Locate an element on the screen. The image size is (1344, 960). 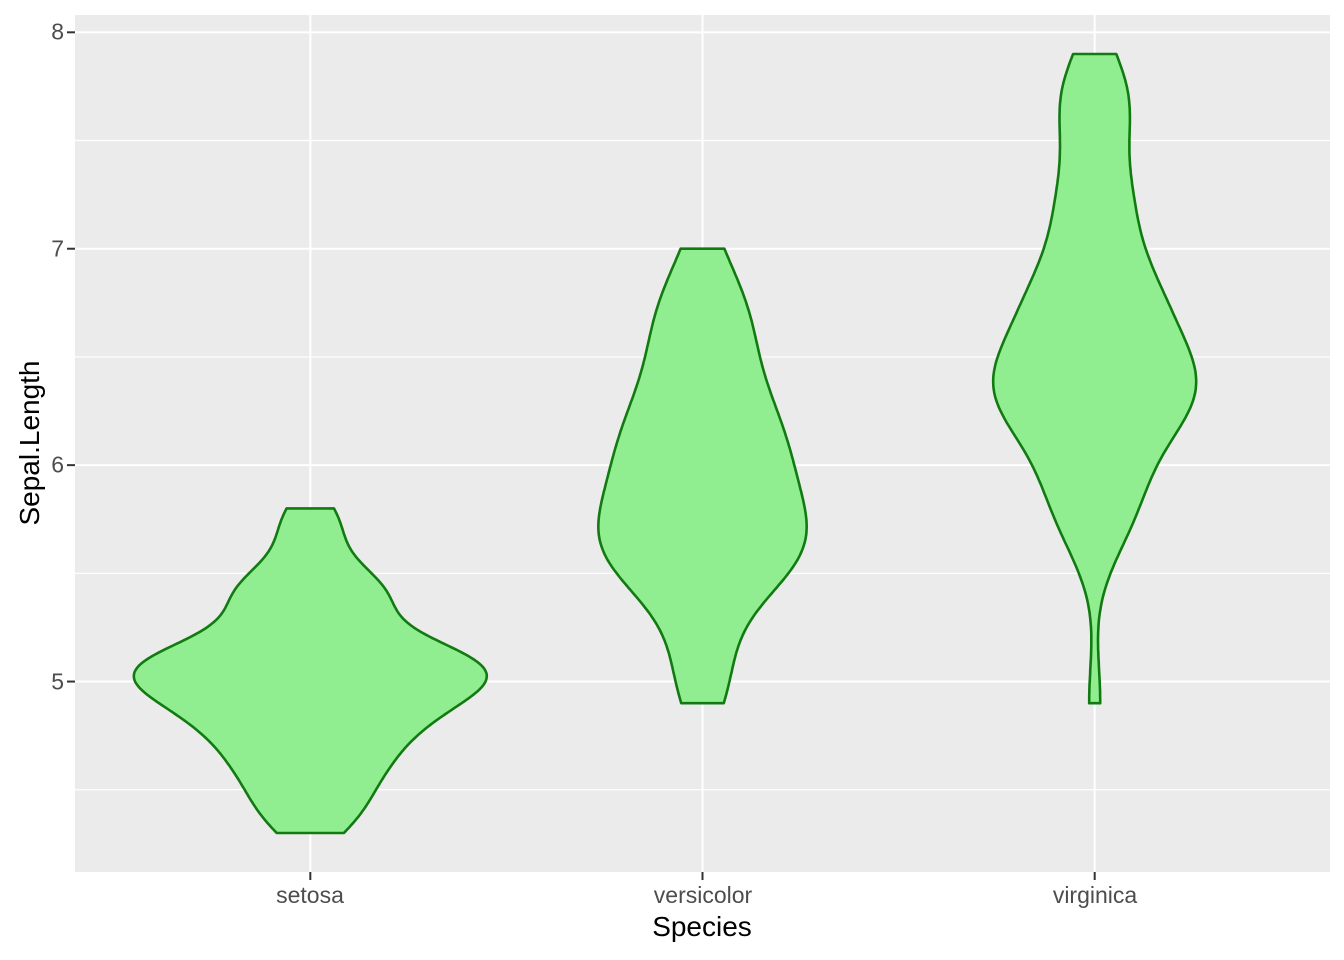
y-axis-title: Sepal.Length is located at coordinates (29, 443).